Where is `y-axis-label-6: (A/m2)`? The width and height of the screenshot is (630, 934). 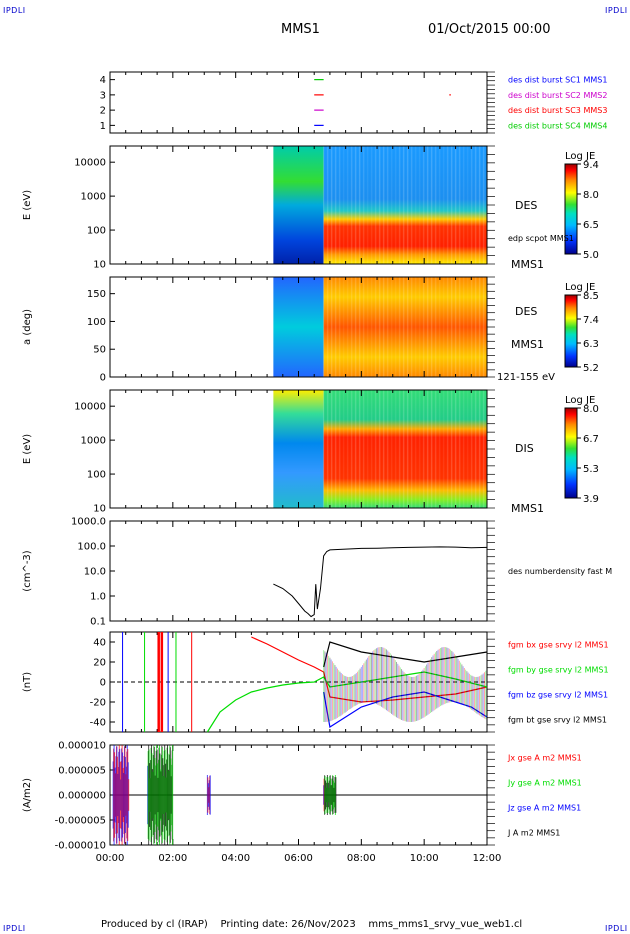
y-axis-label-6: (A/m2) is located at coordinates (27, 795).